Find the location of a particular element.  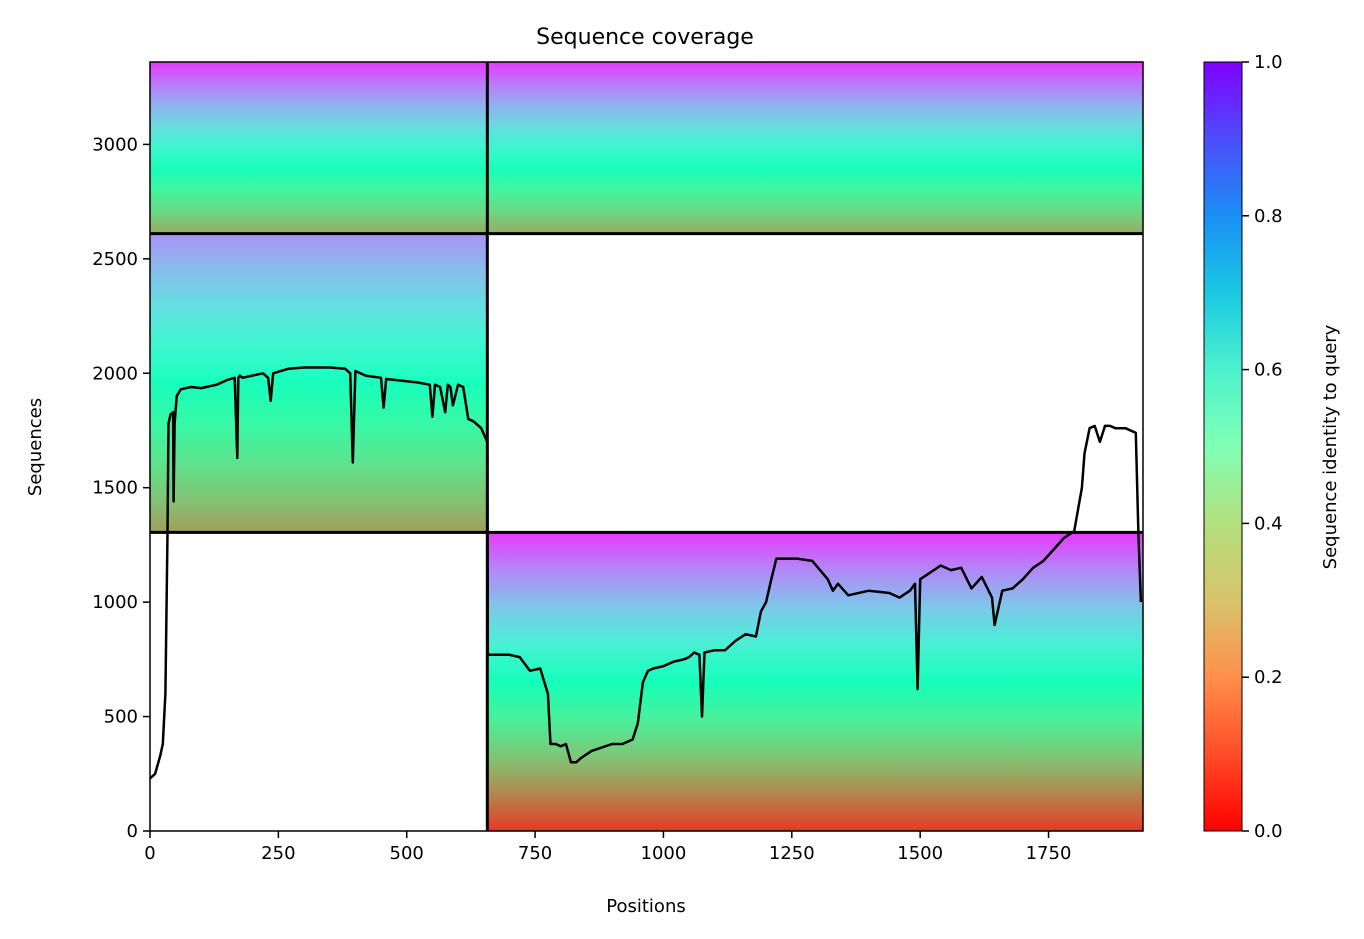

y-tick-label: 3000 is located at coordinates (115, 144).